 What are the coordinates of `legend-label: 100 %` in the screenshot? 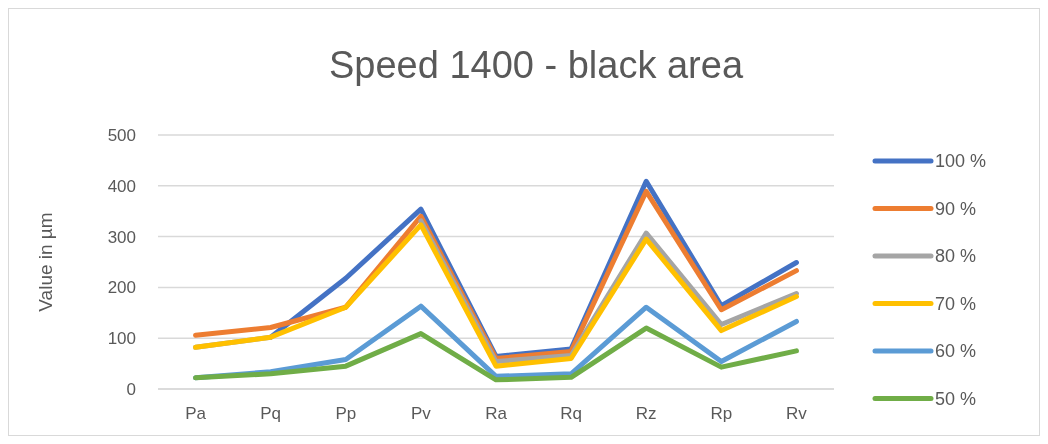 It's located at (961, 161).